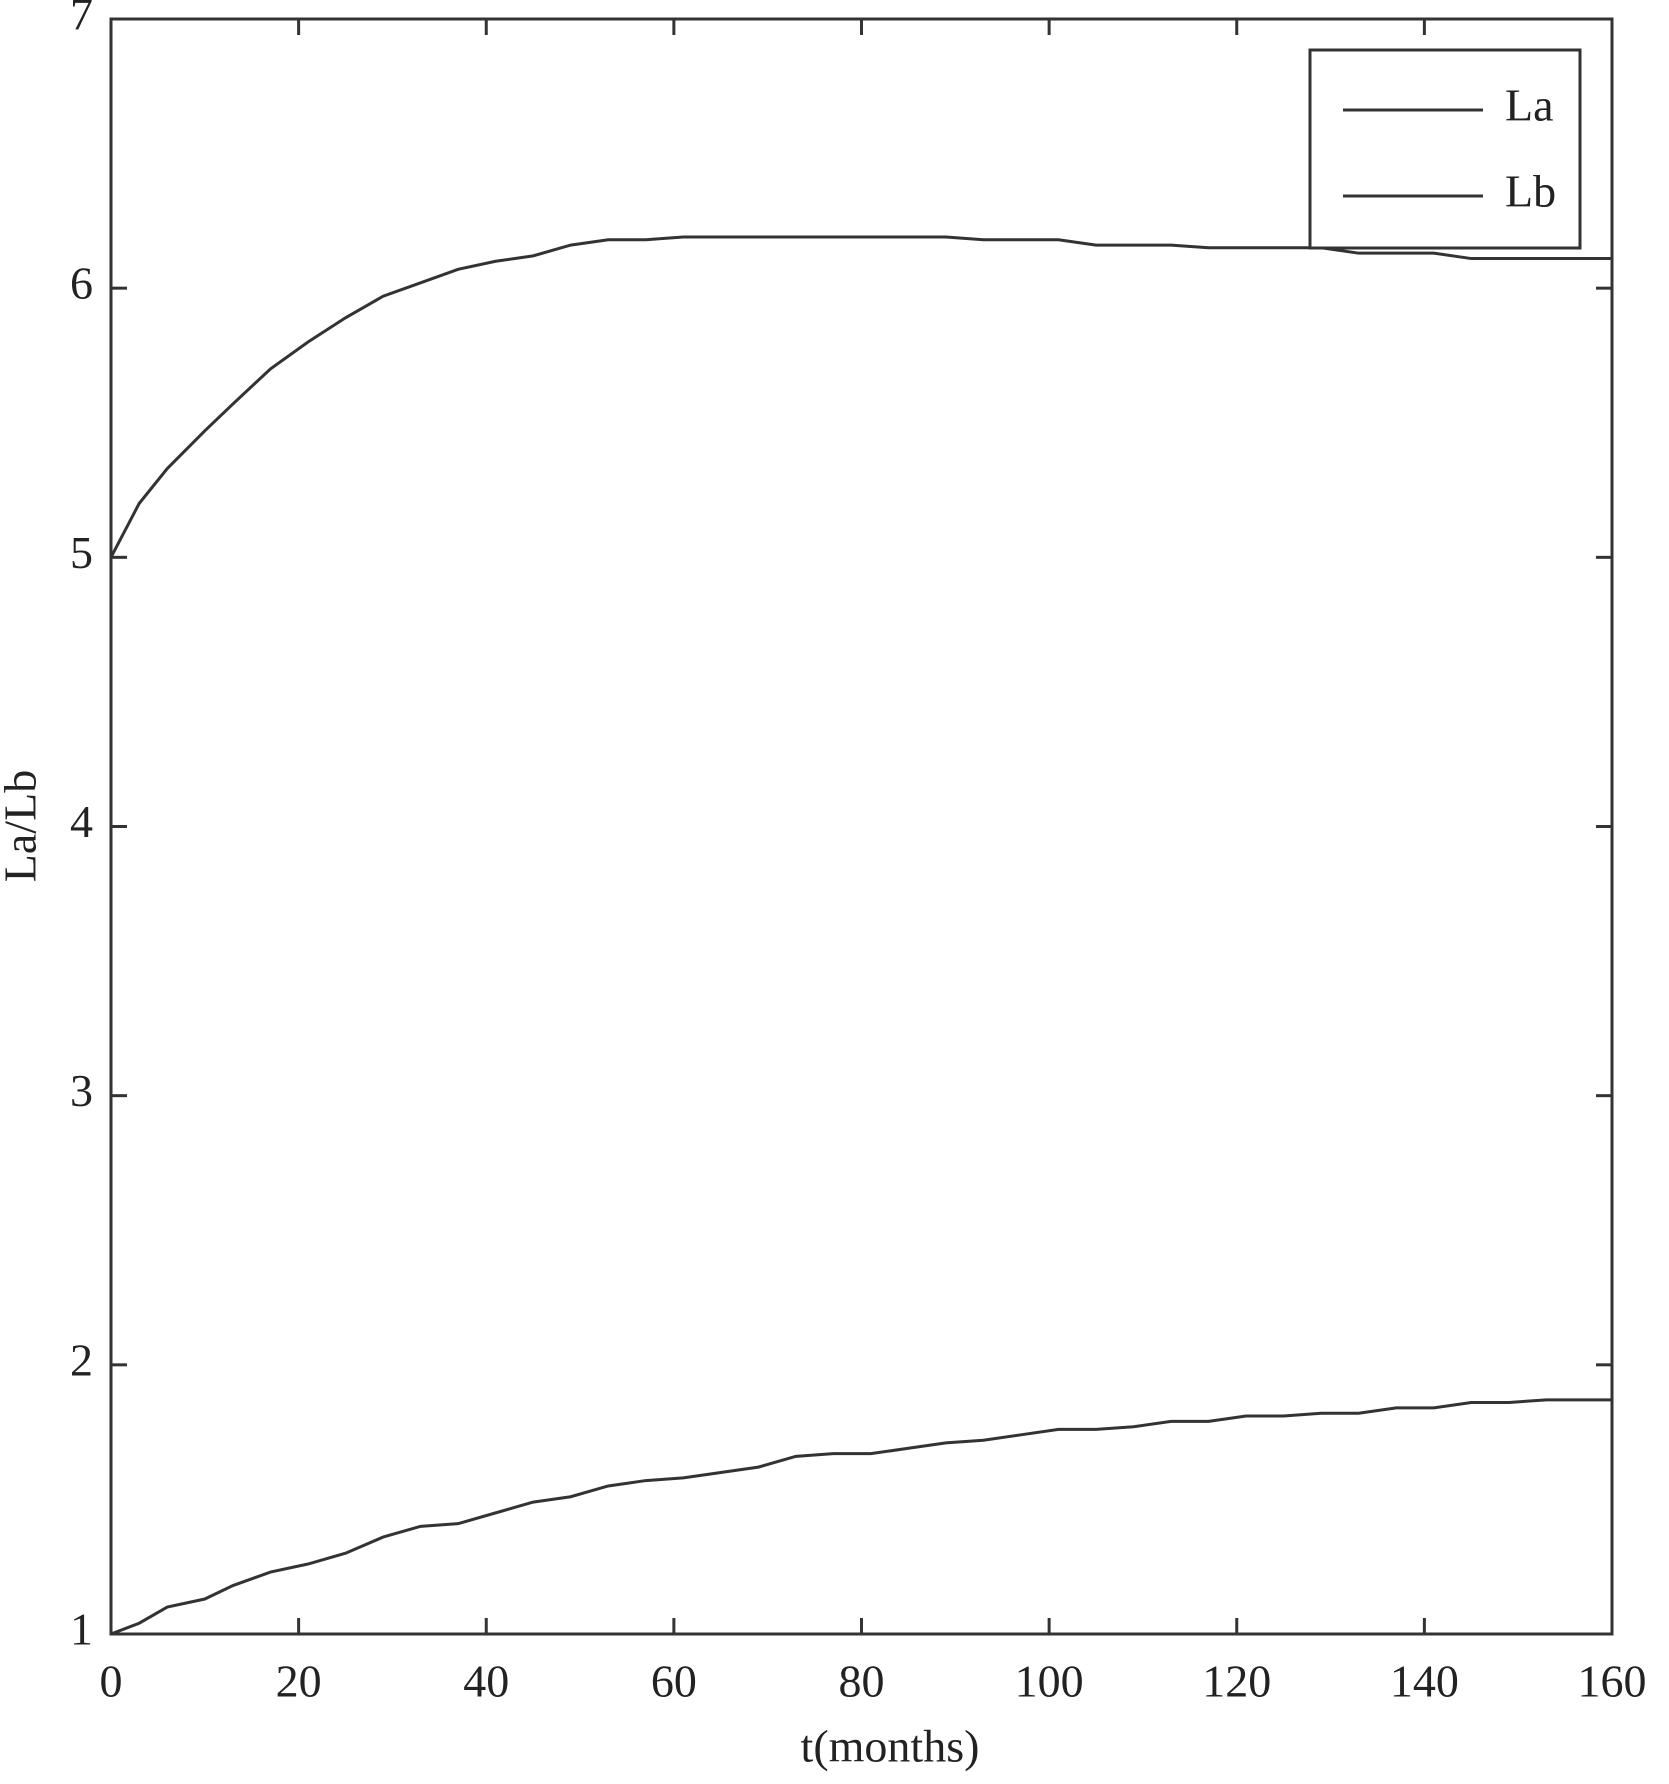 Image resolution: width=1669 pixels, height=1784 pixels. Describe the element at coordinates (1529, 105) in the screenshot. I see `legend-label: La` at that location.